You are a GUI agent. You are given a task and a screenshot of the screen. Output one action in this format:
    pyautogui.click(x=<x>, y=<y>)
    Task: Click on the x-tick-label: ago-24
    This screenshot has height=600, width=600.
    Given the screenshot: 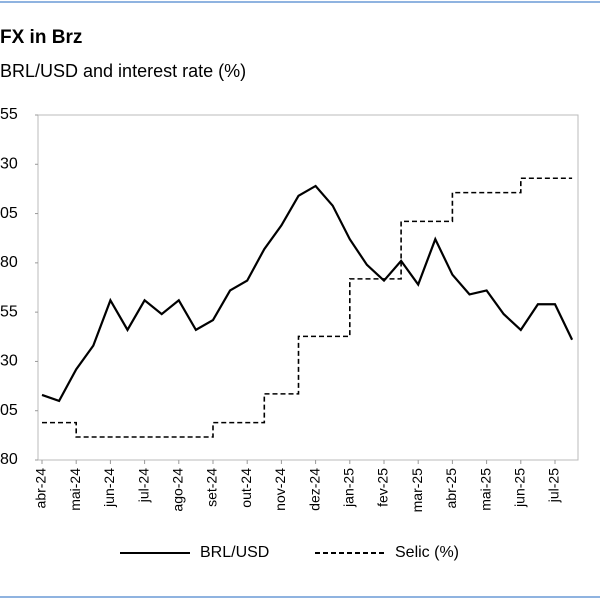 What is the action you would take?
    pyautogui.click(x=178, y=490)
    